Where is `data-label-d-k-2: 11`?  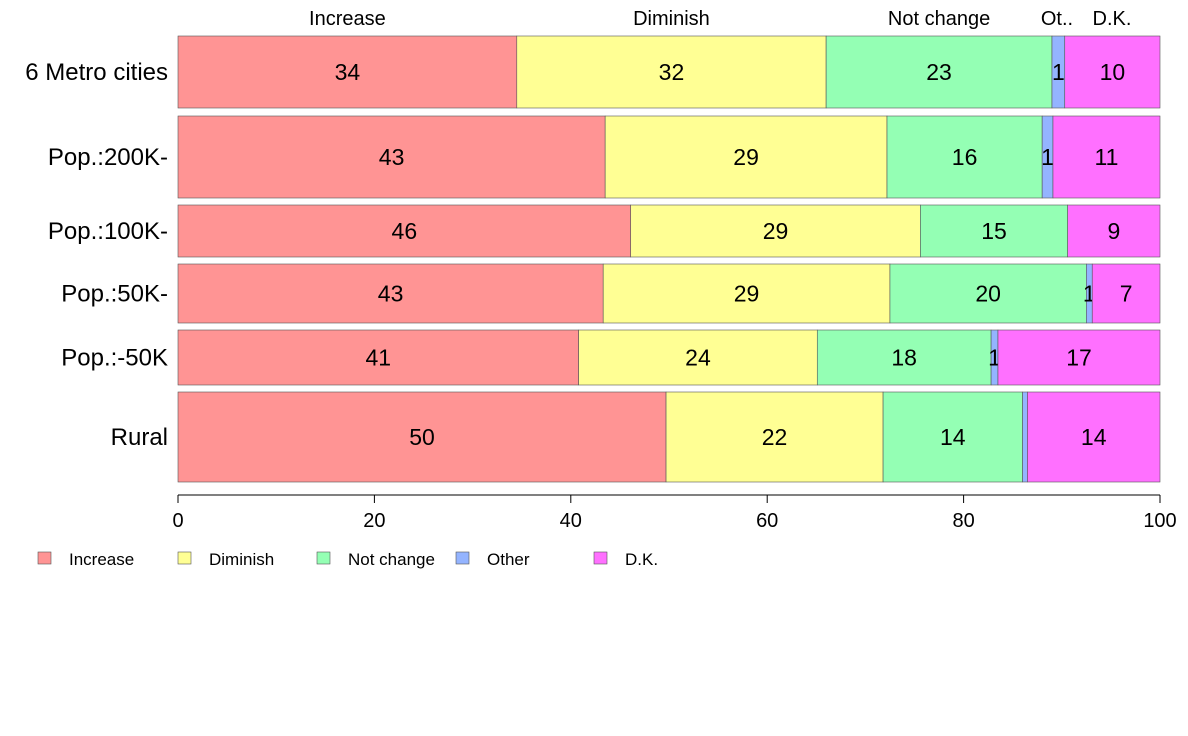
data-label-d-k-2: 11 is located at coordinates (1107, 157).